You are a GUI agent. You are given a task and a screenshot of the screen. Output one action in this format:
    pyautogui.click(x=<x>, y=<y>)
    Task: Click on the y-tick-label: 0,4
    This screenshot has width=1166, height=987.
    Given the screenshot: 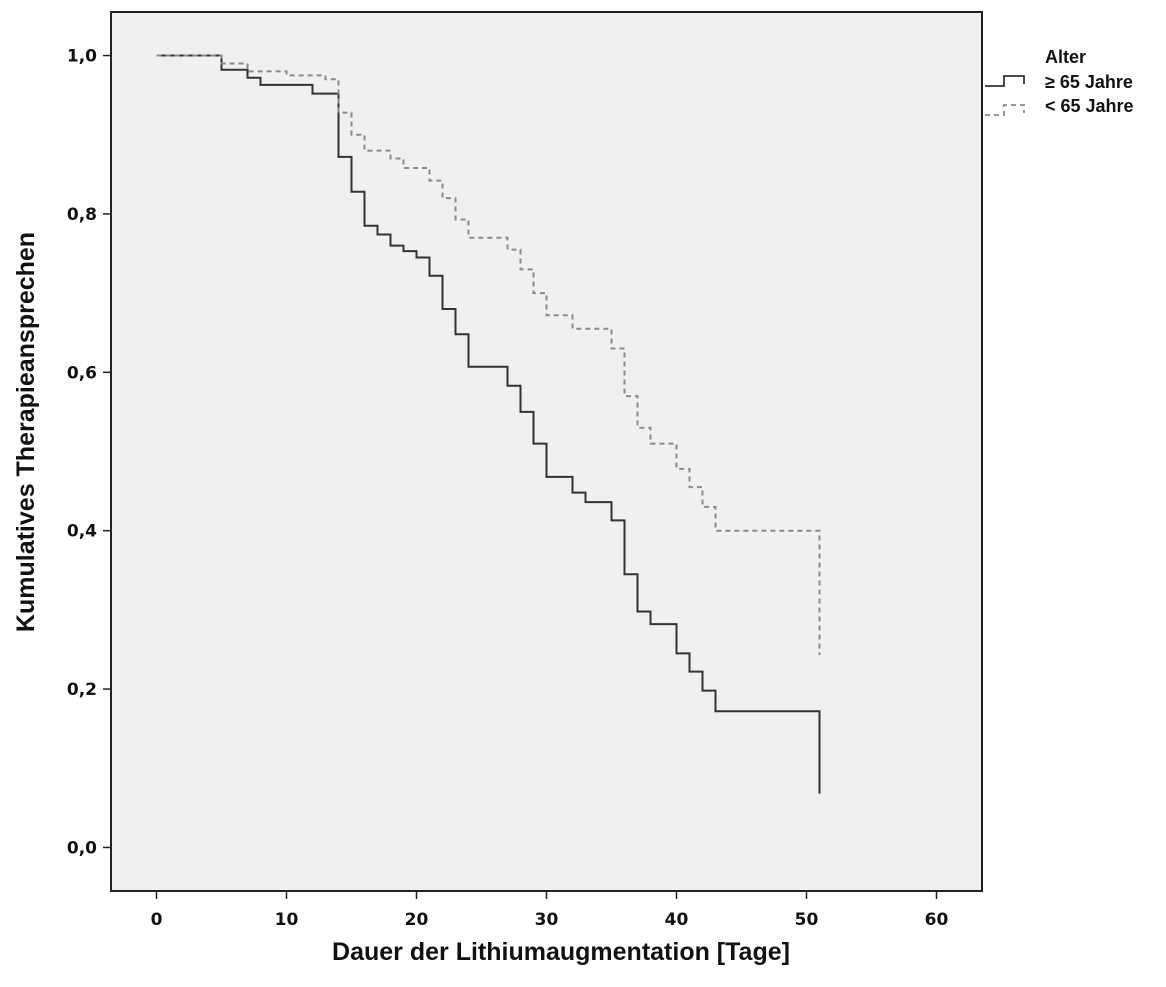 What is the action you would take?
    pyautogui.click(x=82, y=532)
    